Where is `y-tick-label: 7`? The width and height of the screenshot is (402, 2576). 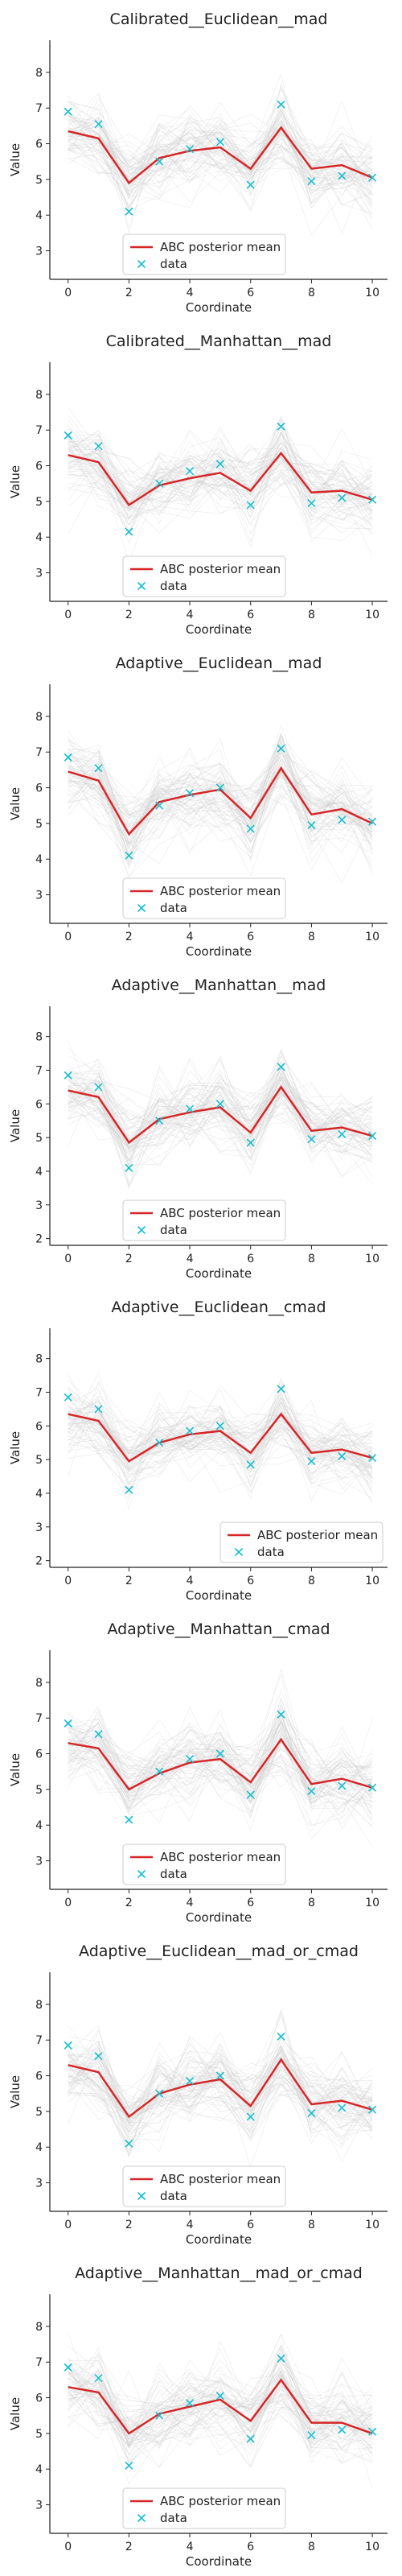
y-tick-label: 7 is located at coordinates (39, 2040).